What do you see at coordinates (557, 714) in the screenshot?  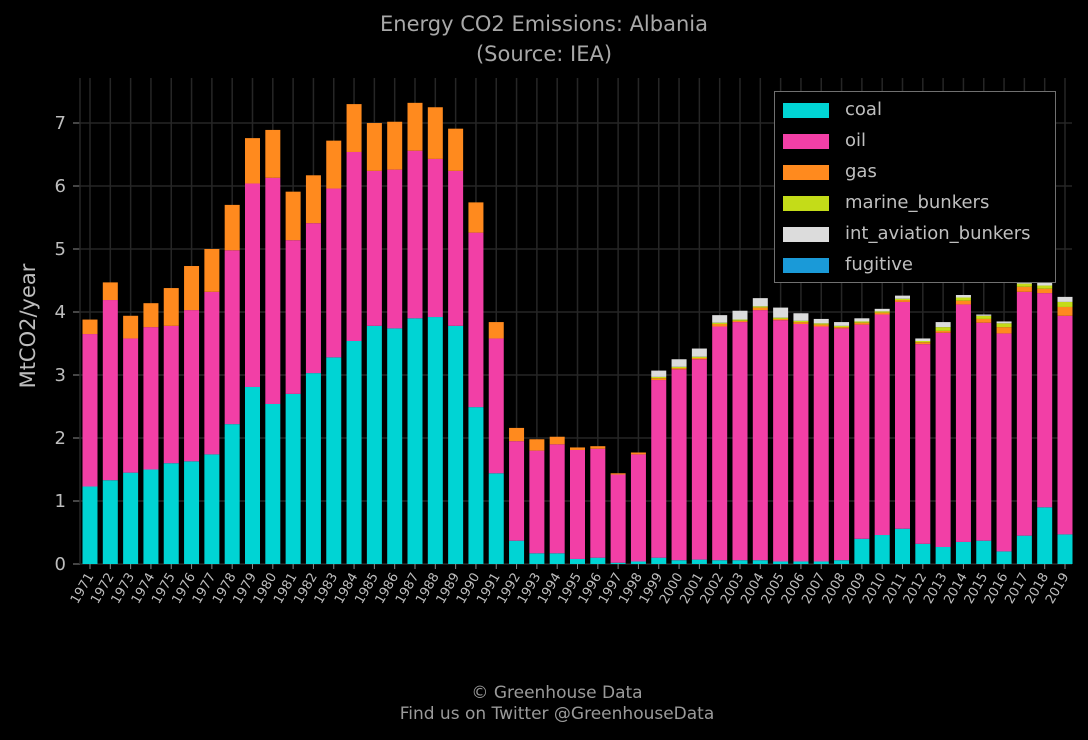 I see `credit-twitter: Find us on Twitter @GreenhouseData` at bounding box center [557, 714].